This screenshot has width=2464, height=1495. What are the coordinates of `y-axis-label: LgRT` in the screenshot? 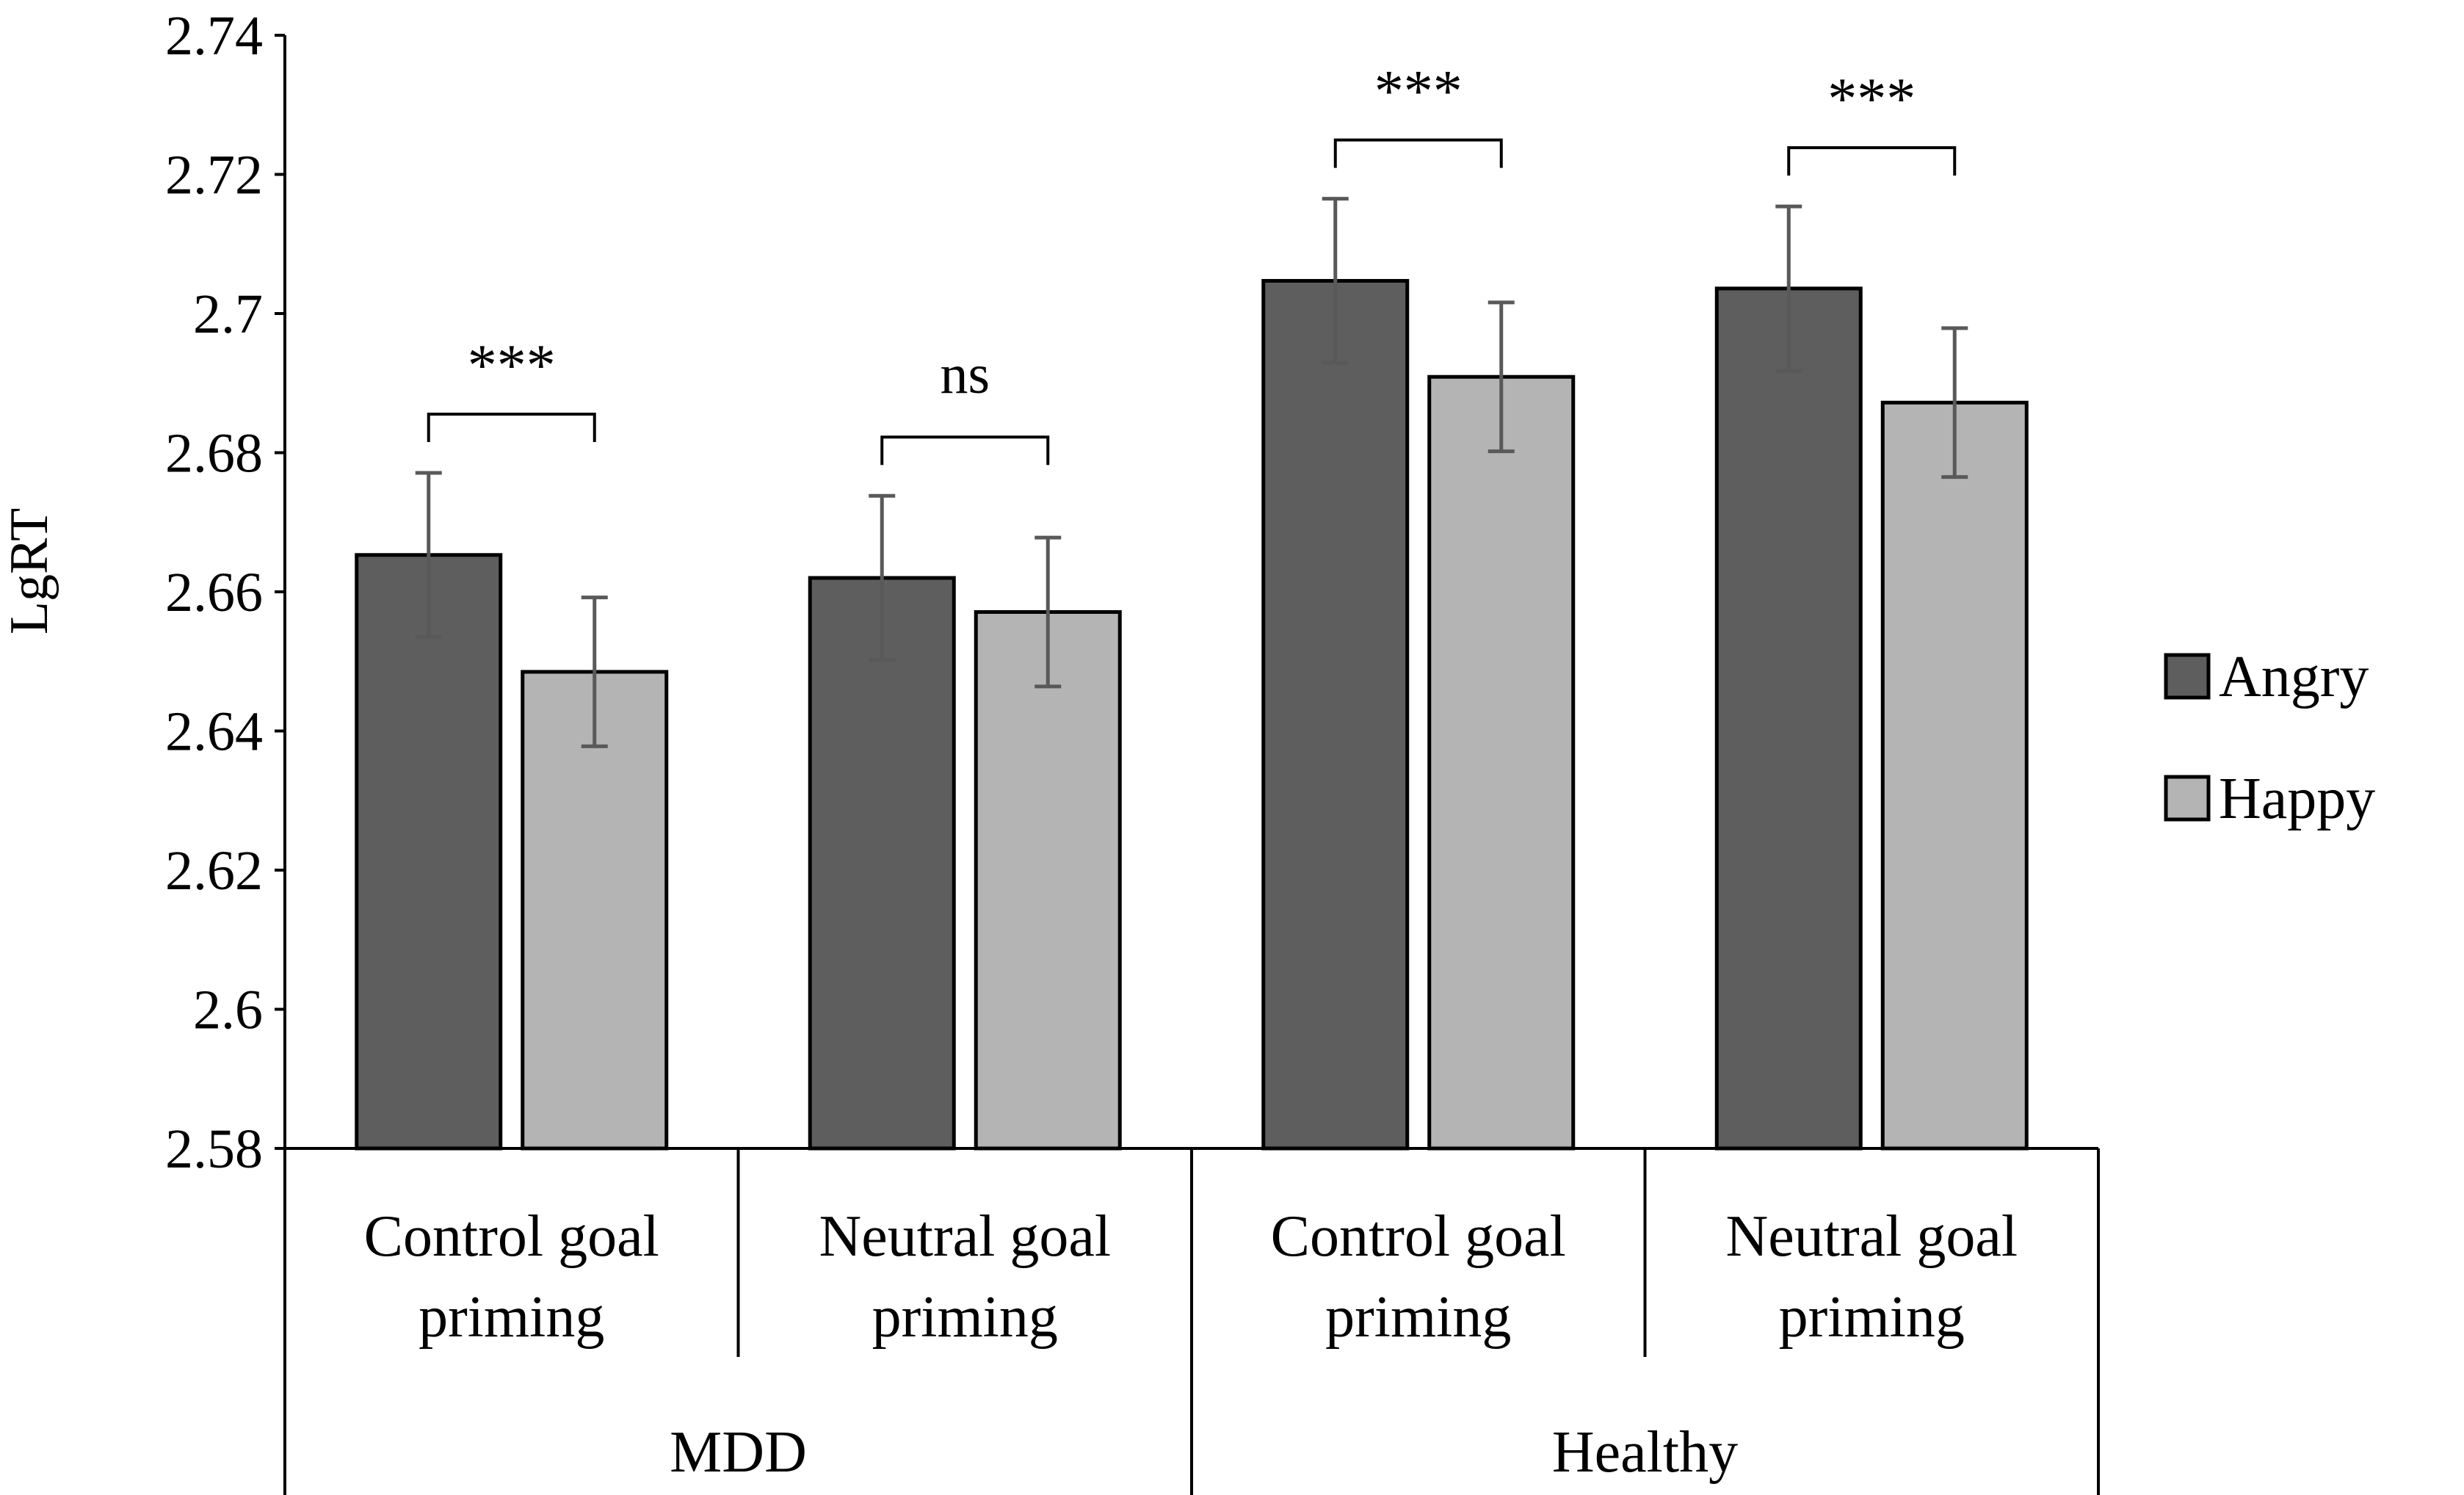 It's located at (30, 571).